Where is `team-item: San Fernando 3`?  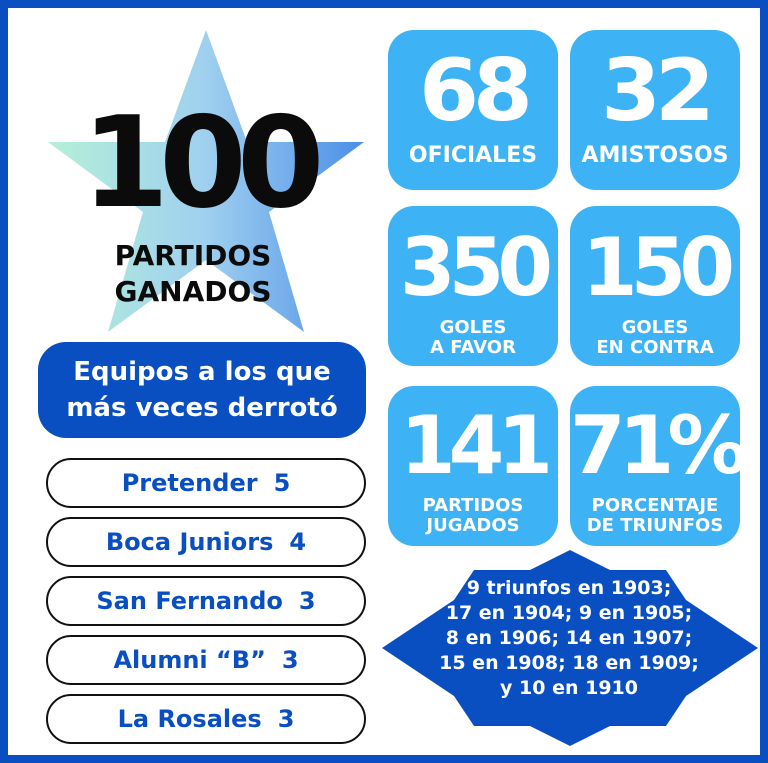 team-item: San Fernando 3 is located at coordinates (206, 601).